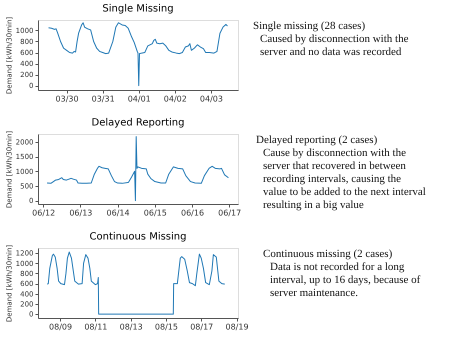  I want to click on x-tick-label: 04/03, so click(211, 99).